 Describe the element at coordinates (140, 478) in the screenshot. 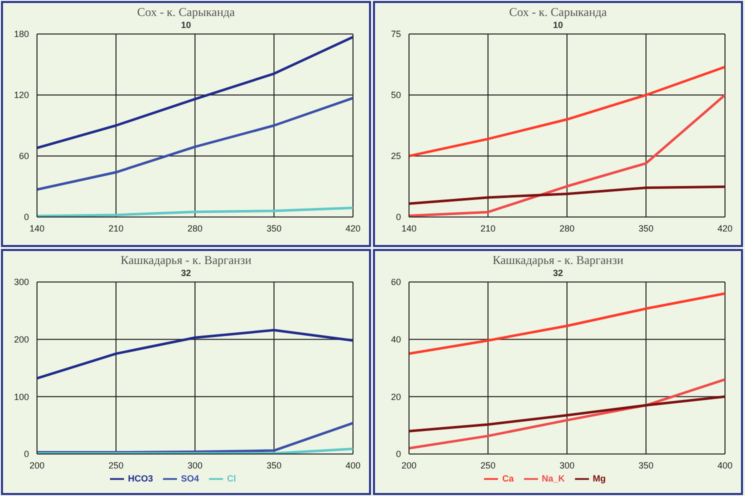

I see `legend-label: HCO3` at that location.